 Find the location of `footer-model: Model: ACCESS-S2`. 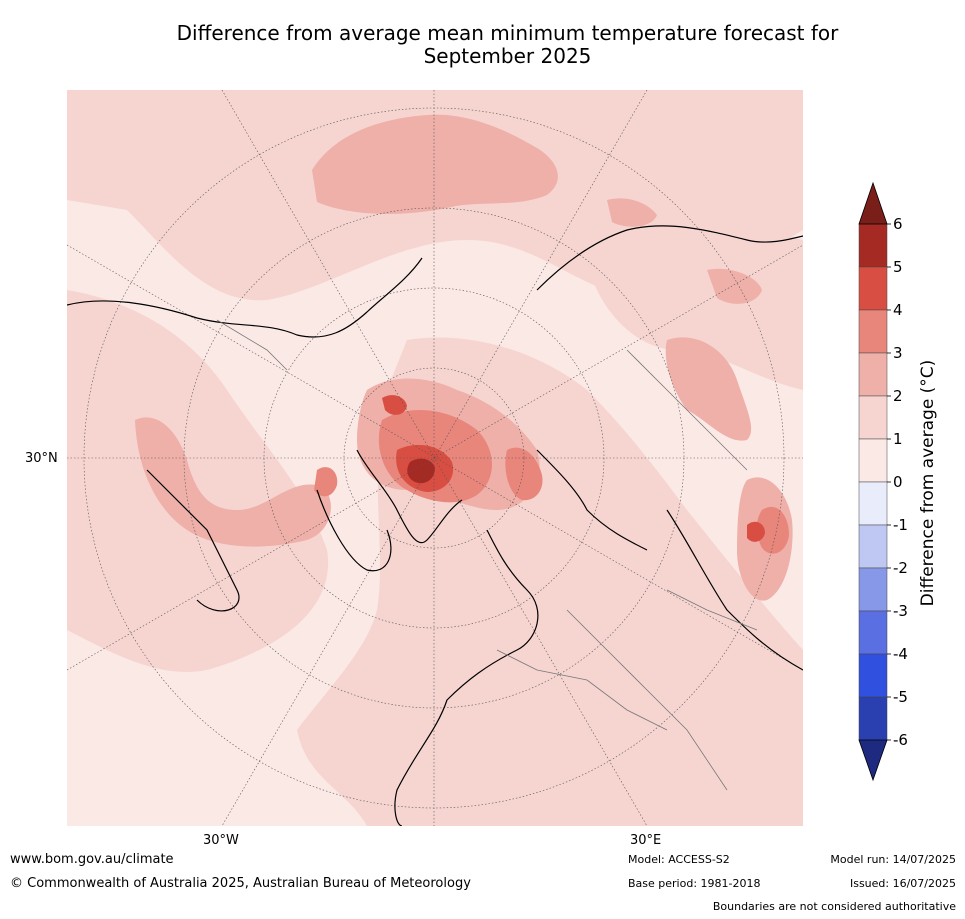

footer-model: Model: ACCESS-S2 is located at coordinates (679, 859).